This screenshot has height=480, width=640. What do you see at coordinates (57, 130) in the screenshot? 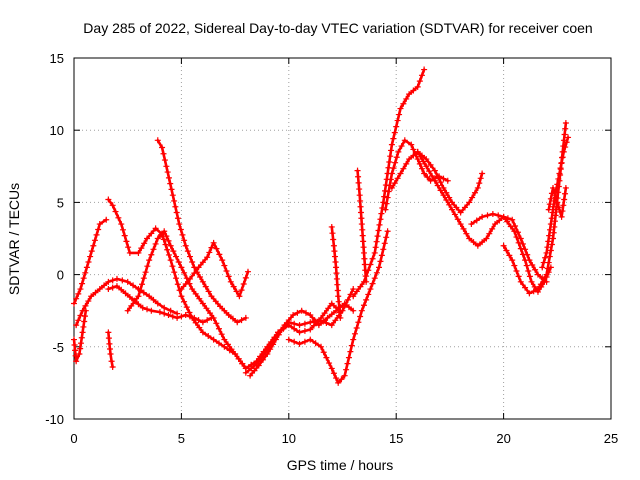
I see `y-tick-label: 10` at bounding box center [57, 130].